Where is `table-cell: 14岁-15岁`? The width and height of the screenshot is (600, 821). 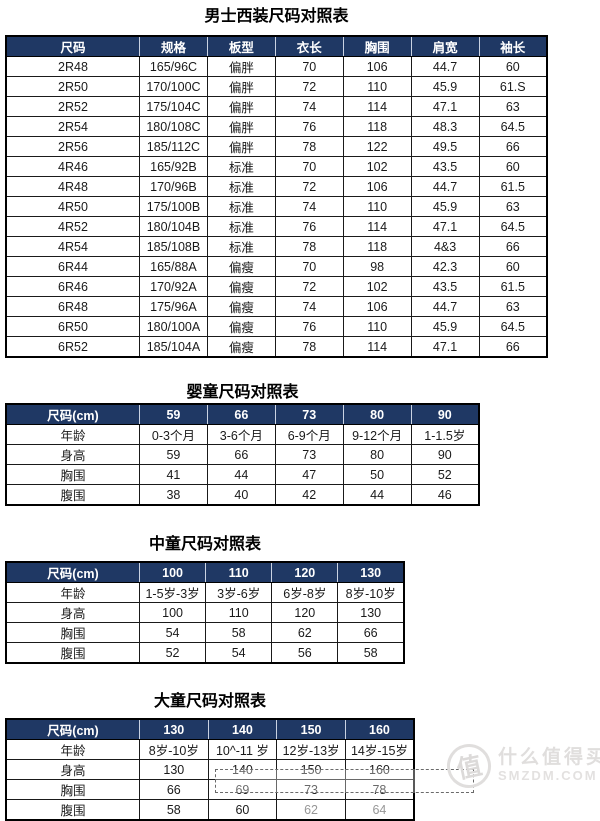
table-cell: 14岁-15岁 is located at coordinates (379, 749).